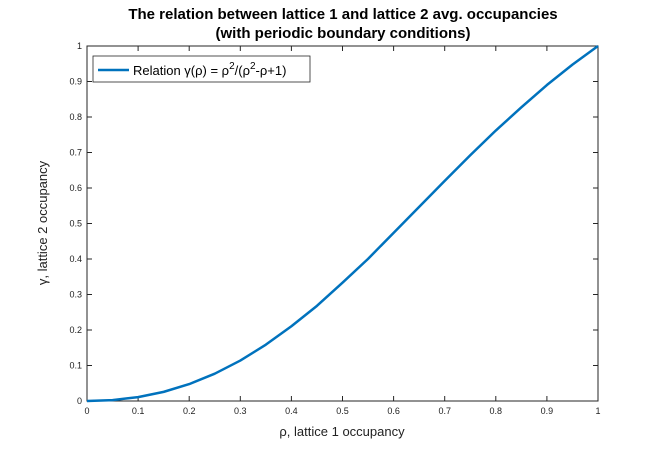 This screenshot has height=451, width=662. I want to click on x-tick-label-8: 0.8, so click(496, 411).